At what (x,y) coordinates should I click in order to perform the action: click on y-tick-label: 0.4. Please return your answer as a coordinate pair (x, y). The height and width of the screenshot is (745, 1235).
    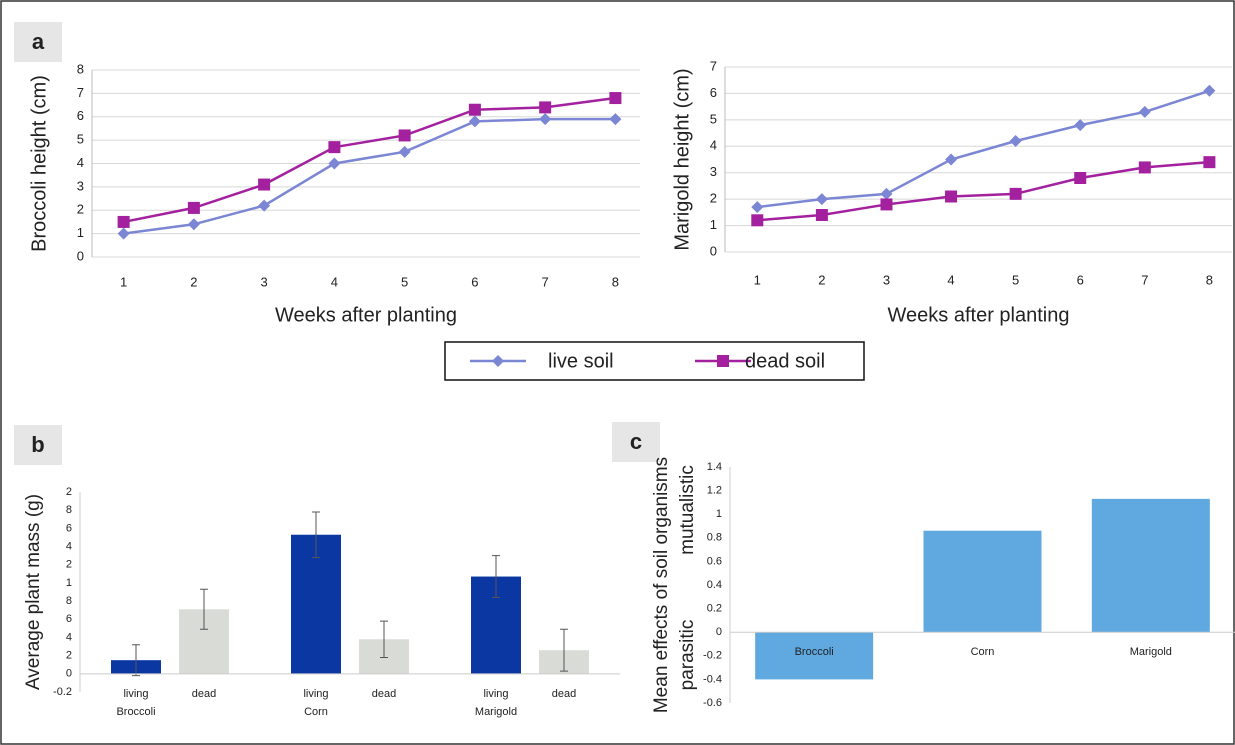
    Looking at the image, I should click on (714, 585).